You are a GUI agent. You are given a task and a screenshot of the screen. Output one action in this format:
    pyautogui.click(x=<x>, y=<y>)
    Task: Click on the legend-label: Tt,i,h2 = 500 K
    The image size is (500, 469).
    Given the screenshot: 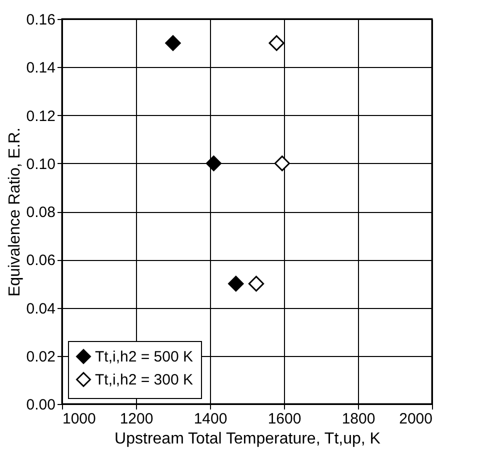 What is the action you would take?
    pyautogui.click(x=144, y=357)
    